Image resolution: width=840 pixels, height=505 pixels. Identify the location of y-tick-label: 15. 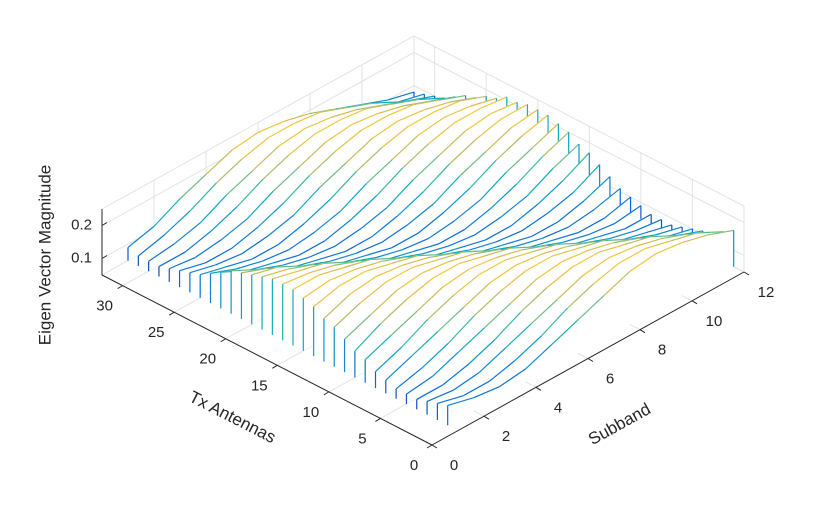
(259, 385).